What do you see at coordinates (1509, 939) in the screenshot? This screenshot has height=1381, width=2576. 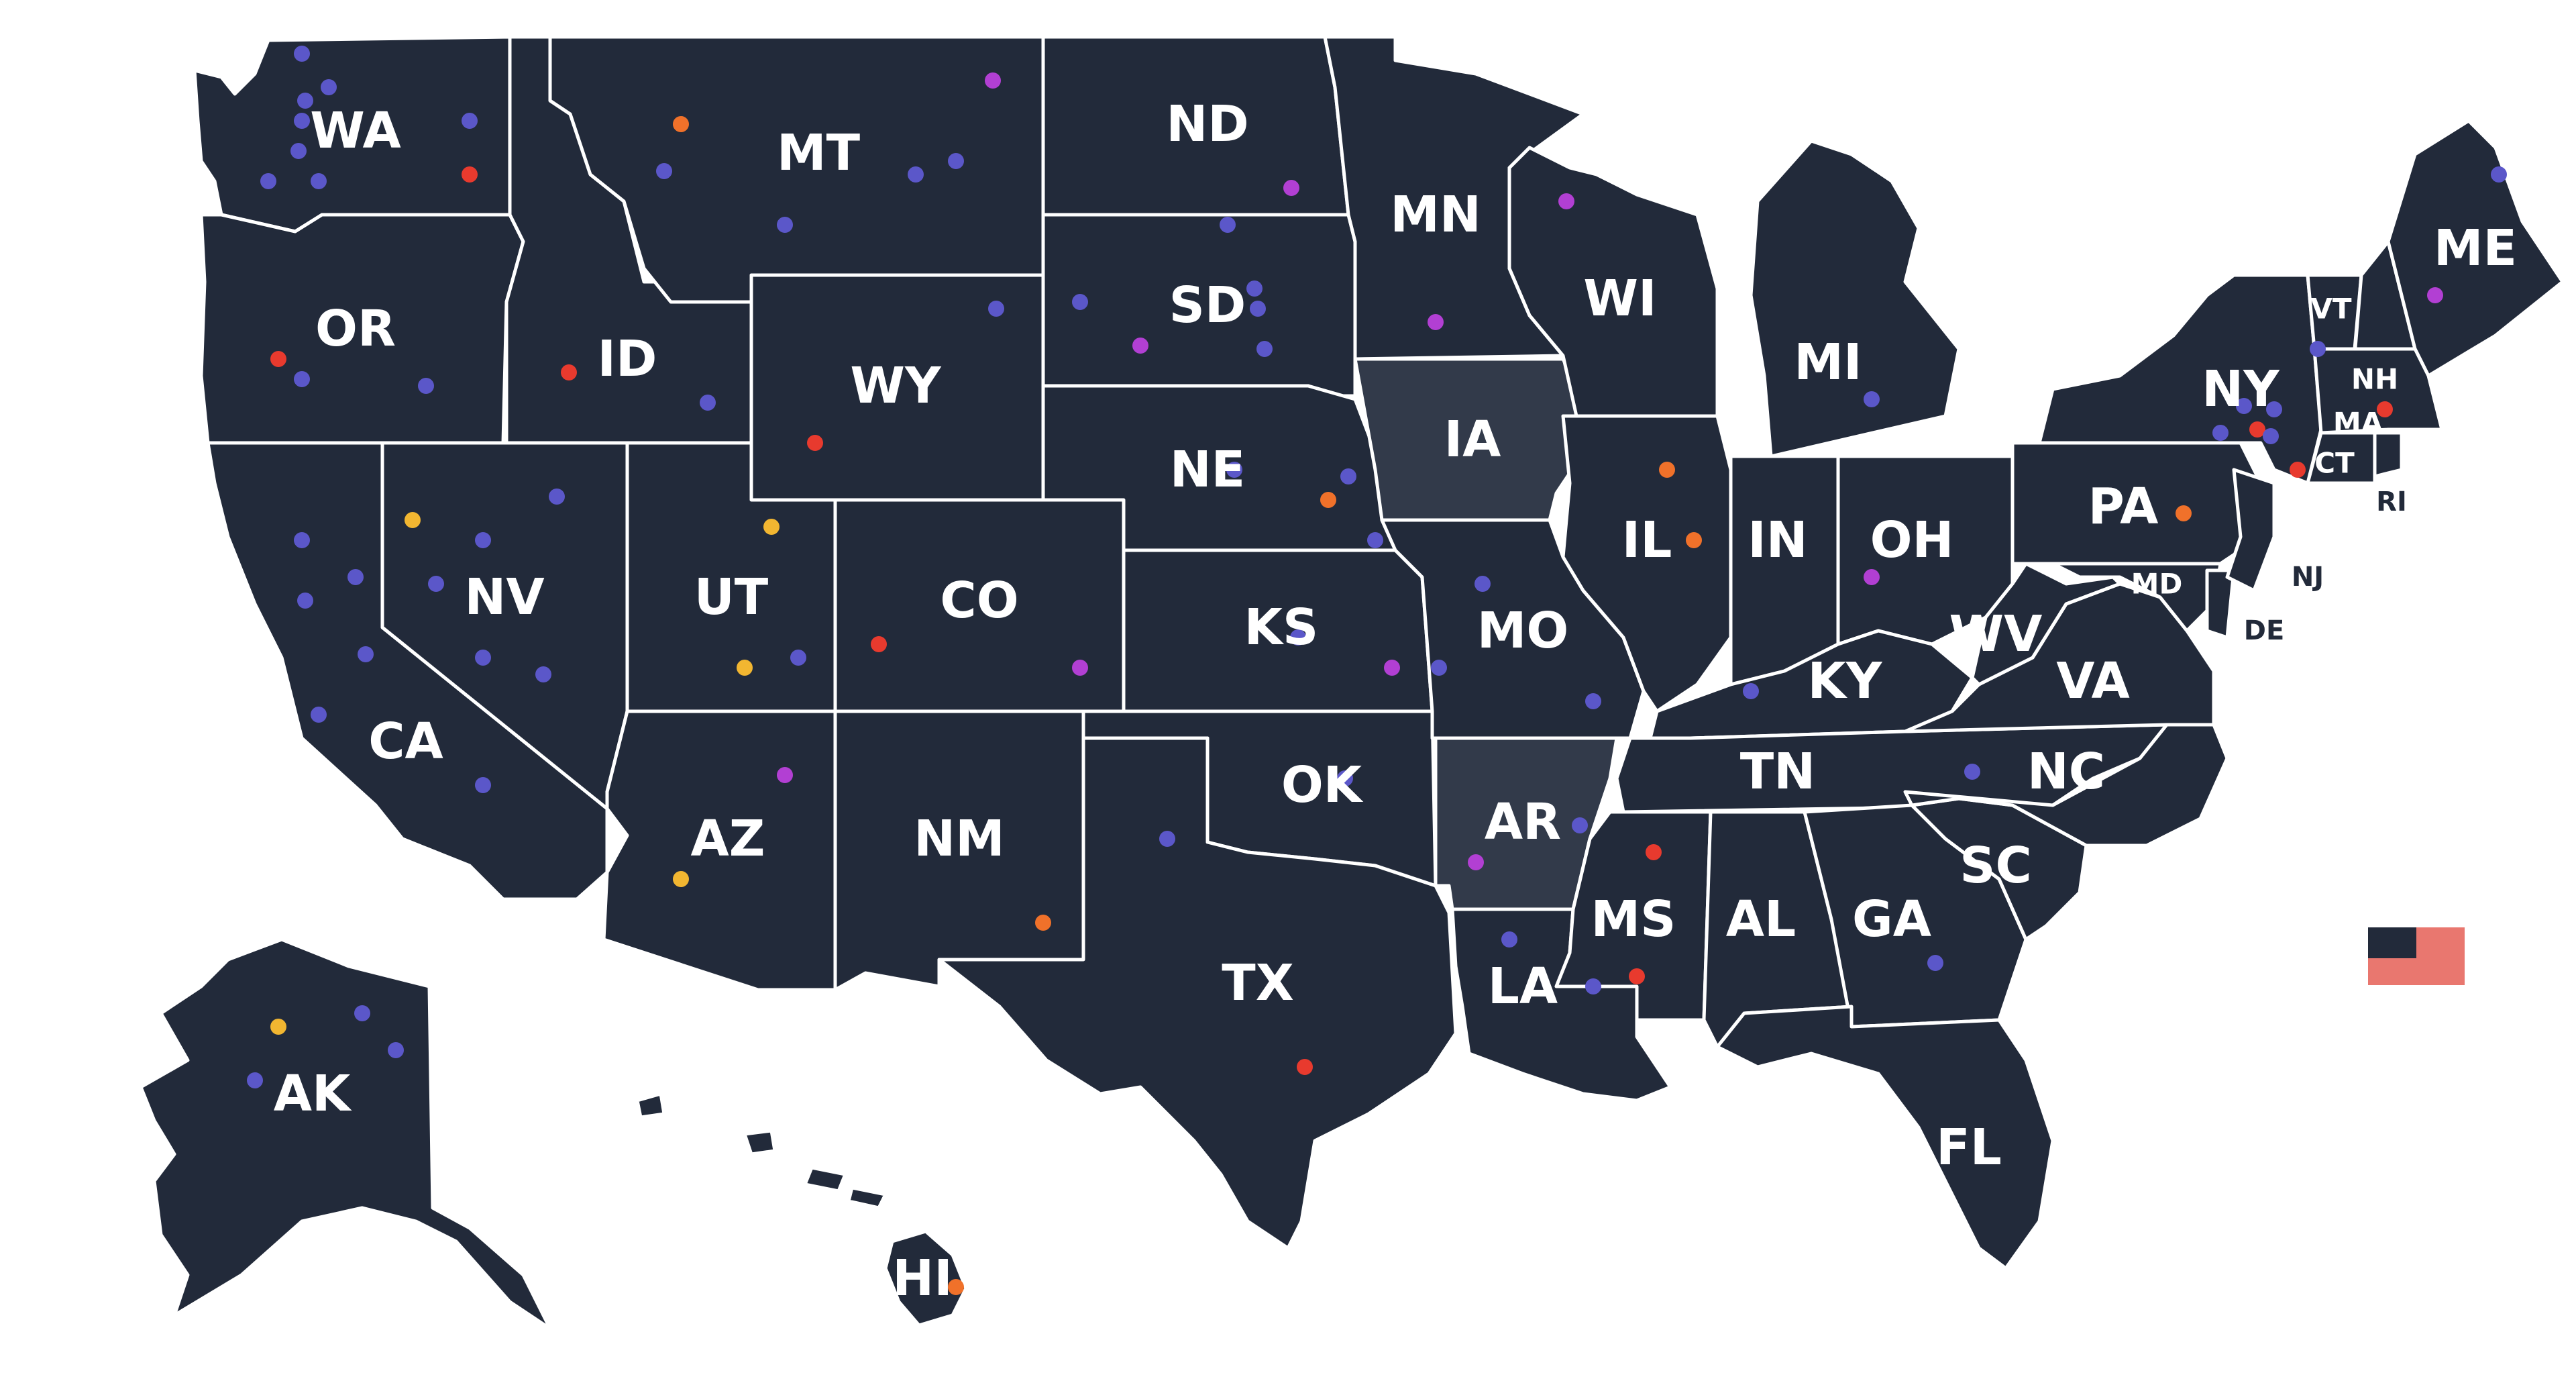 I see `map-marker-la-blue` at bounding box center [1509, 939].